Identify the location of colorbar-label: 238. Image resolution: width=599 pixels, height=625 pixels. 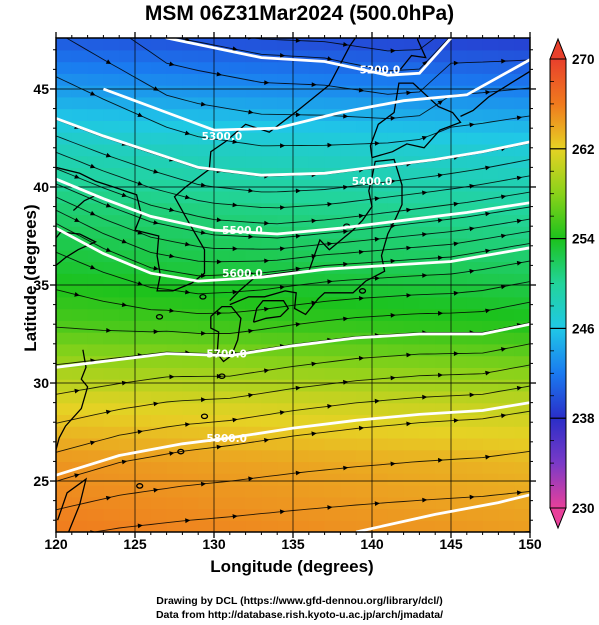
(583, 418).